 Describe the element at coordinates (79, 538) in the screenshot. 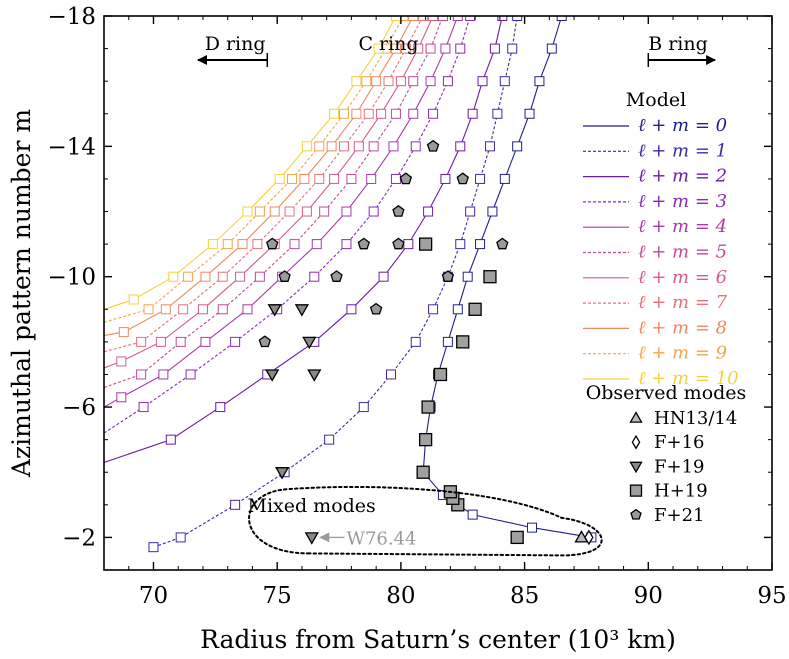

I see `y-tick-label-0: −2` at that location.